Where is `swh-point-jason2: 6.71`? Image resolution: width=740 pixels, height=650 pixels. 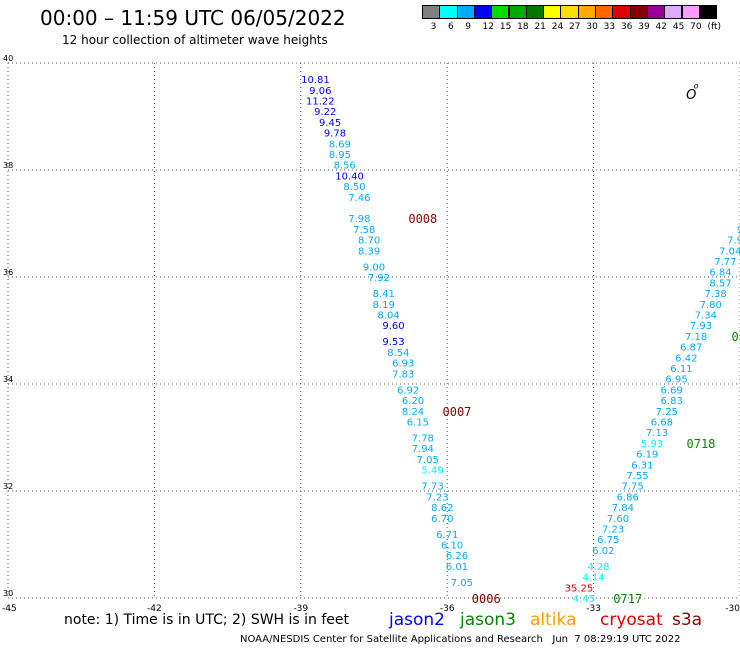 swh-point-jason2: 6.71 is located at coordinates (447, 535).